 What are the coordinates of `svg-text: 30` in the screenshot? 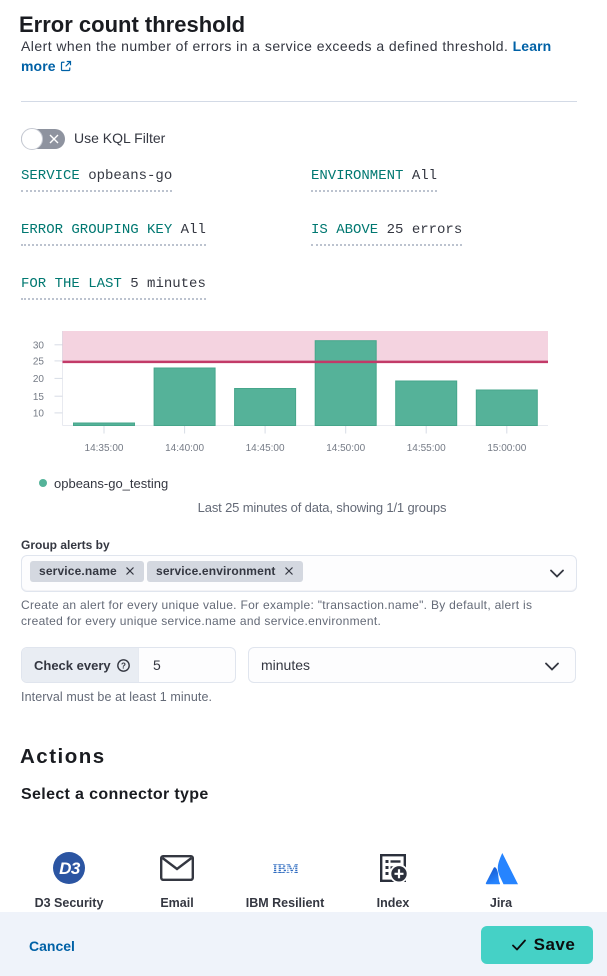 It's located at (39, 345).